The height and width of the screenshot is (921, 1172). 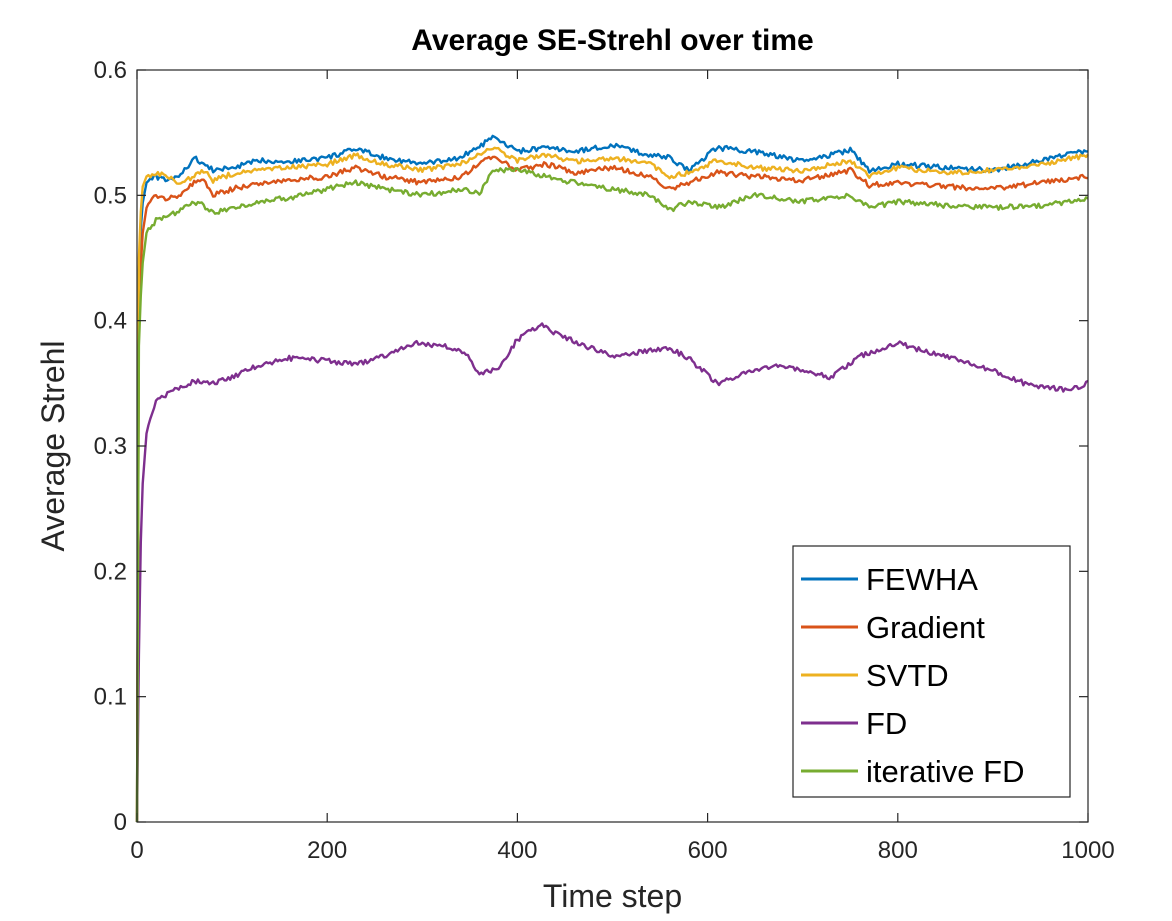 What do you see at coordinates (886, 723) in the screenshot?
I see `legend-label: FD` at bounding box center [886, 723].